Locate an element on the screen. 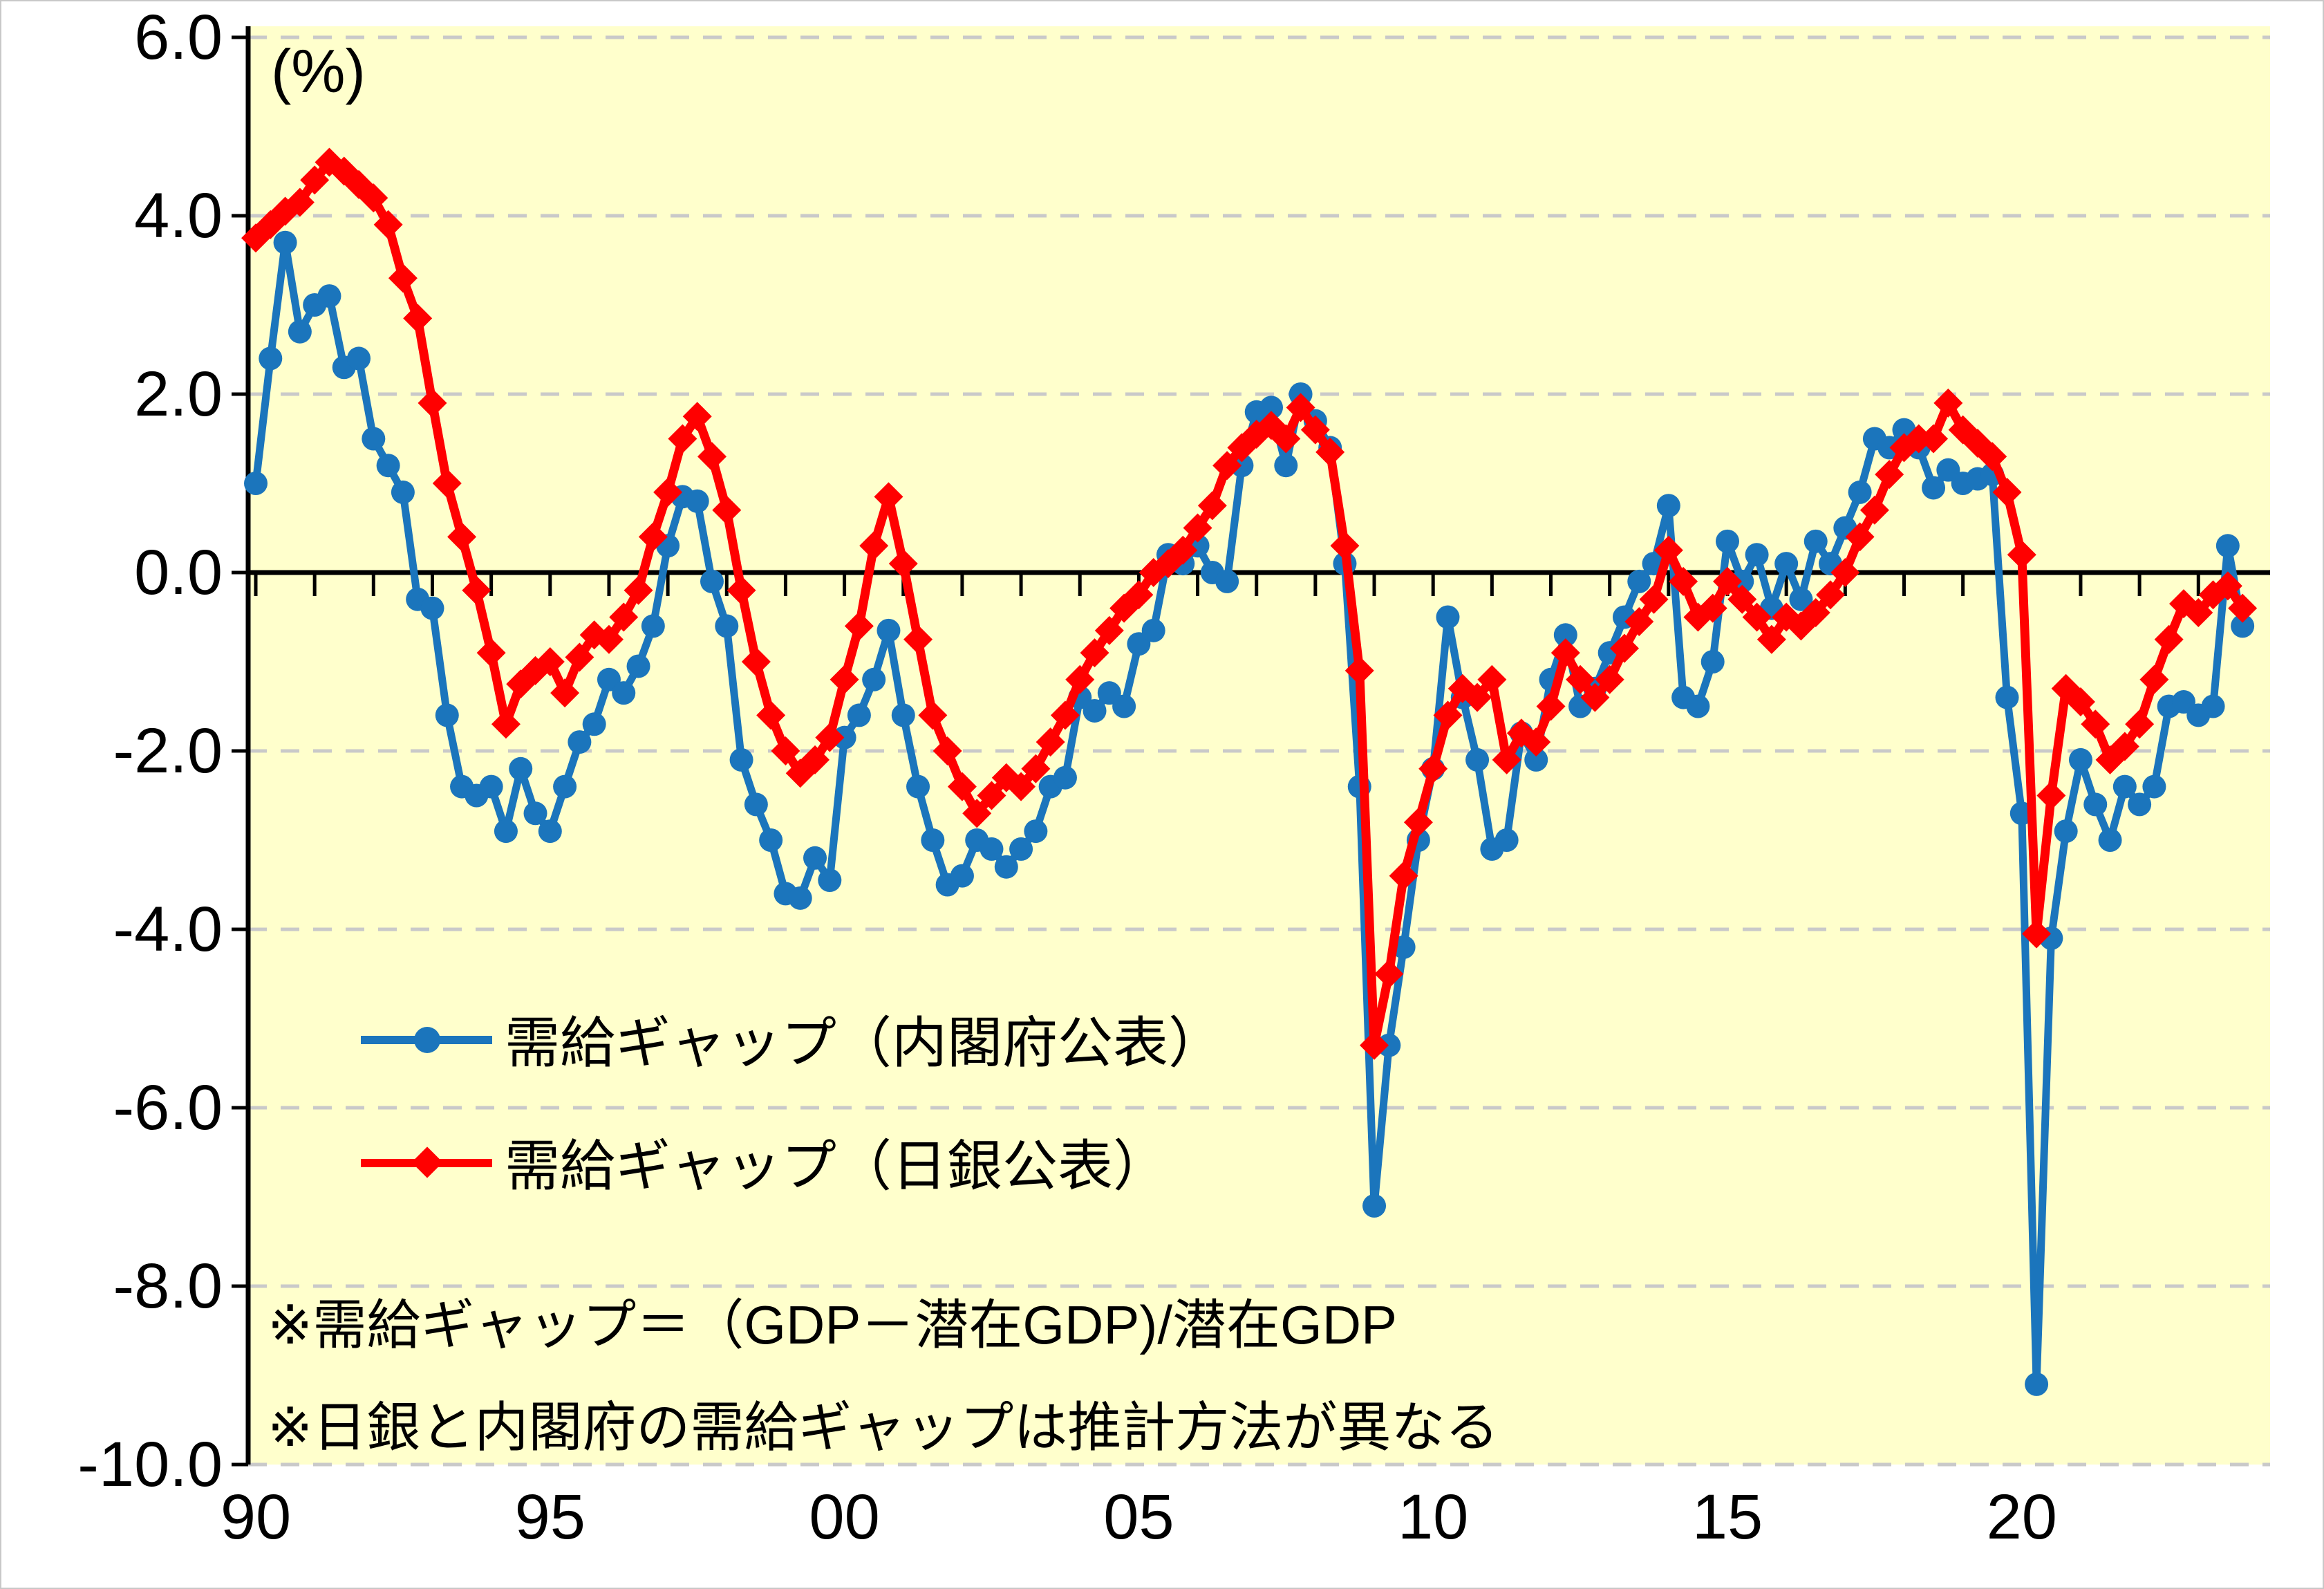 This screenshot has height=1589, width=2324. legend-item-cabinet-office: 需給ギャップ（内閣府公表） is located at coordinates (792, 1038).